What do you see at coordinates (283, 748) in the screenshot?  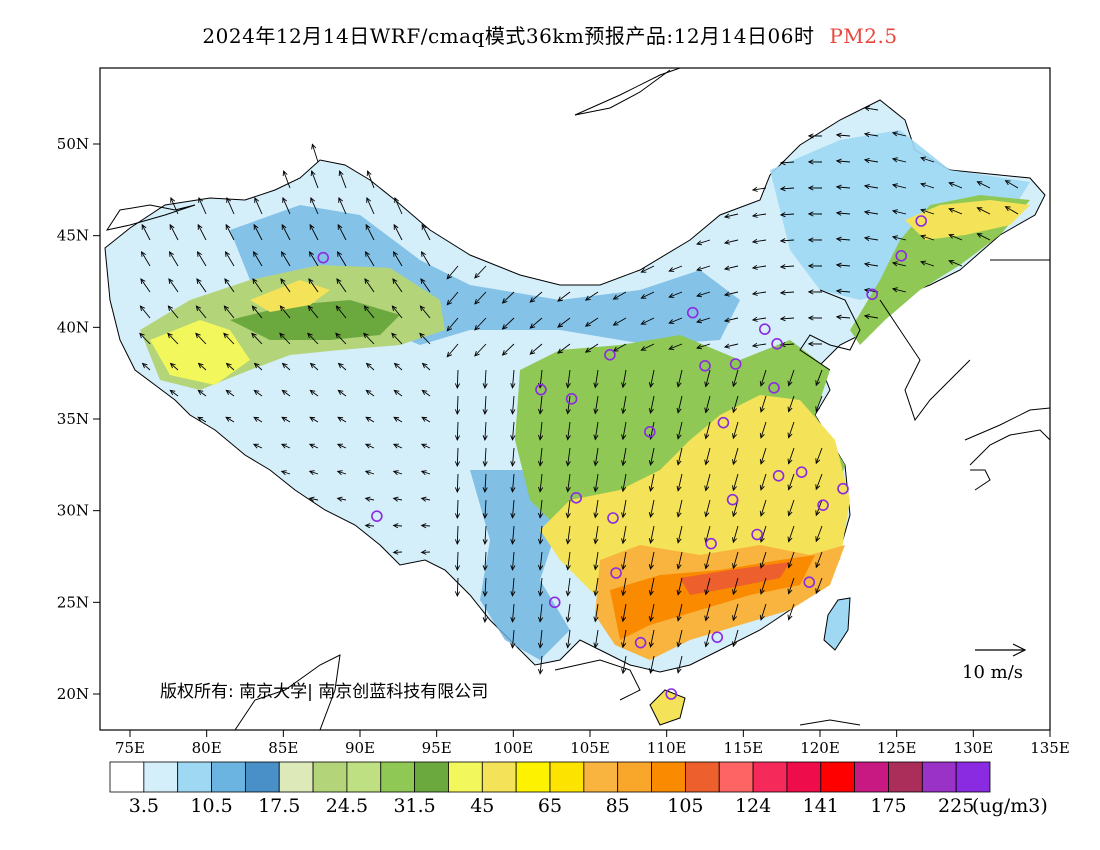 I see `x-tick-label: 85E` at bounding box center [283, 748].